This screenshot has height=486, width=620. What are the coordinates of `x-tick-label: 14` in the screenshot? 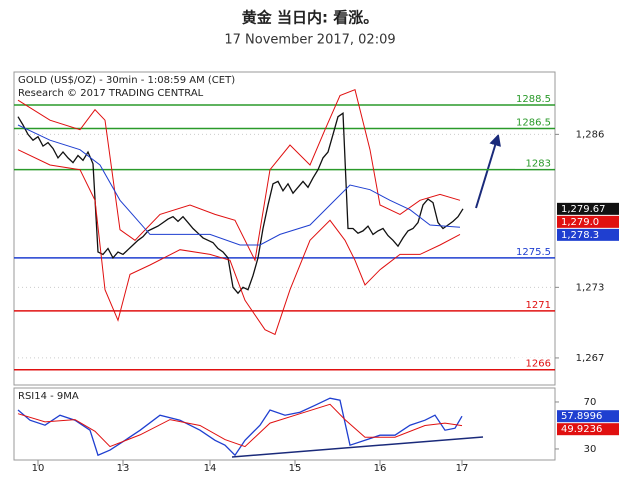 It's located at (210, 468).